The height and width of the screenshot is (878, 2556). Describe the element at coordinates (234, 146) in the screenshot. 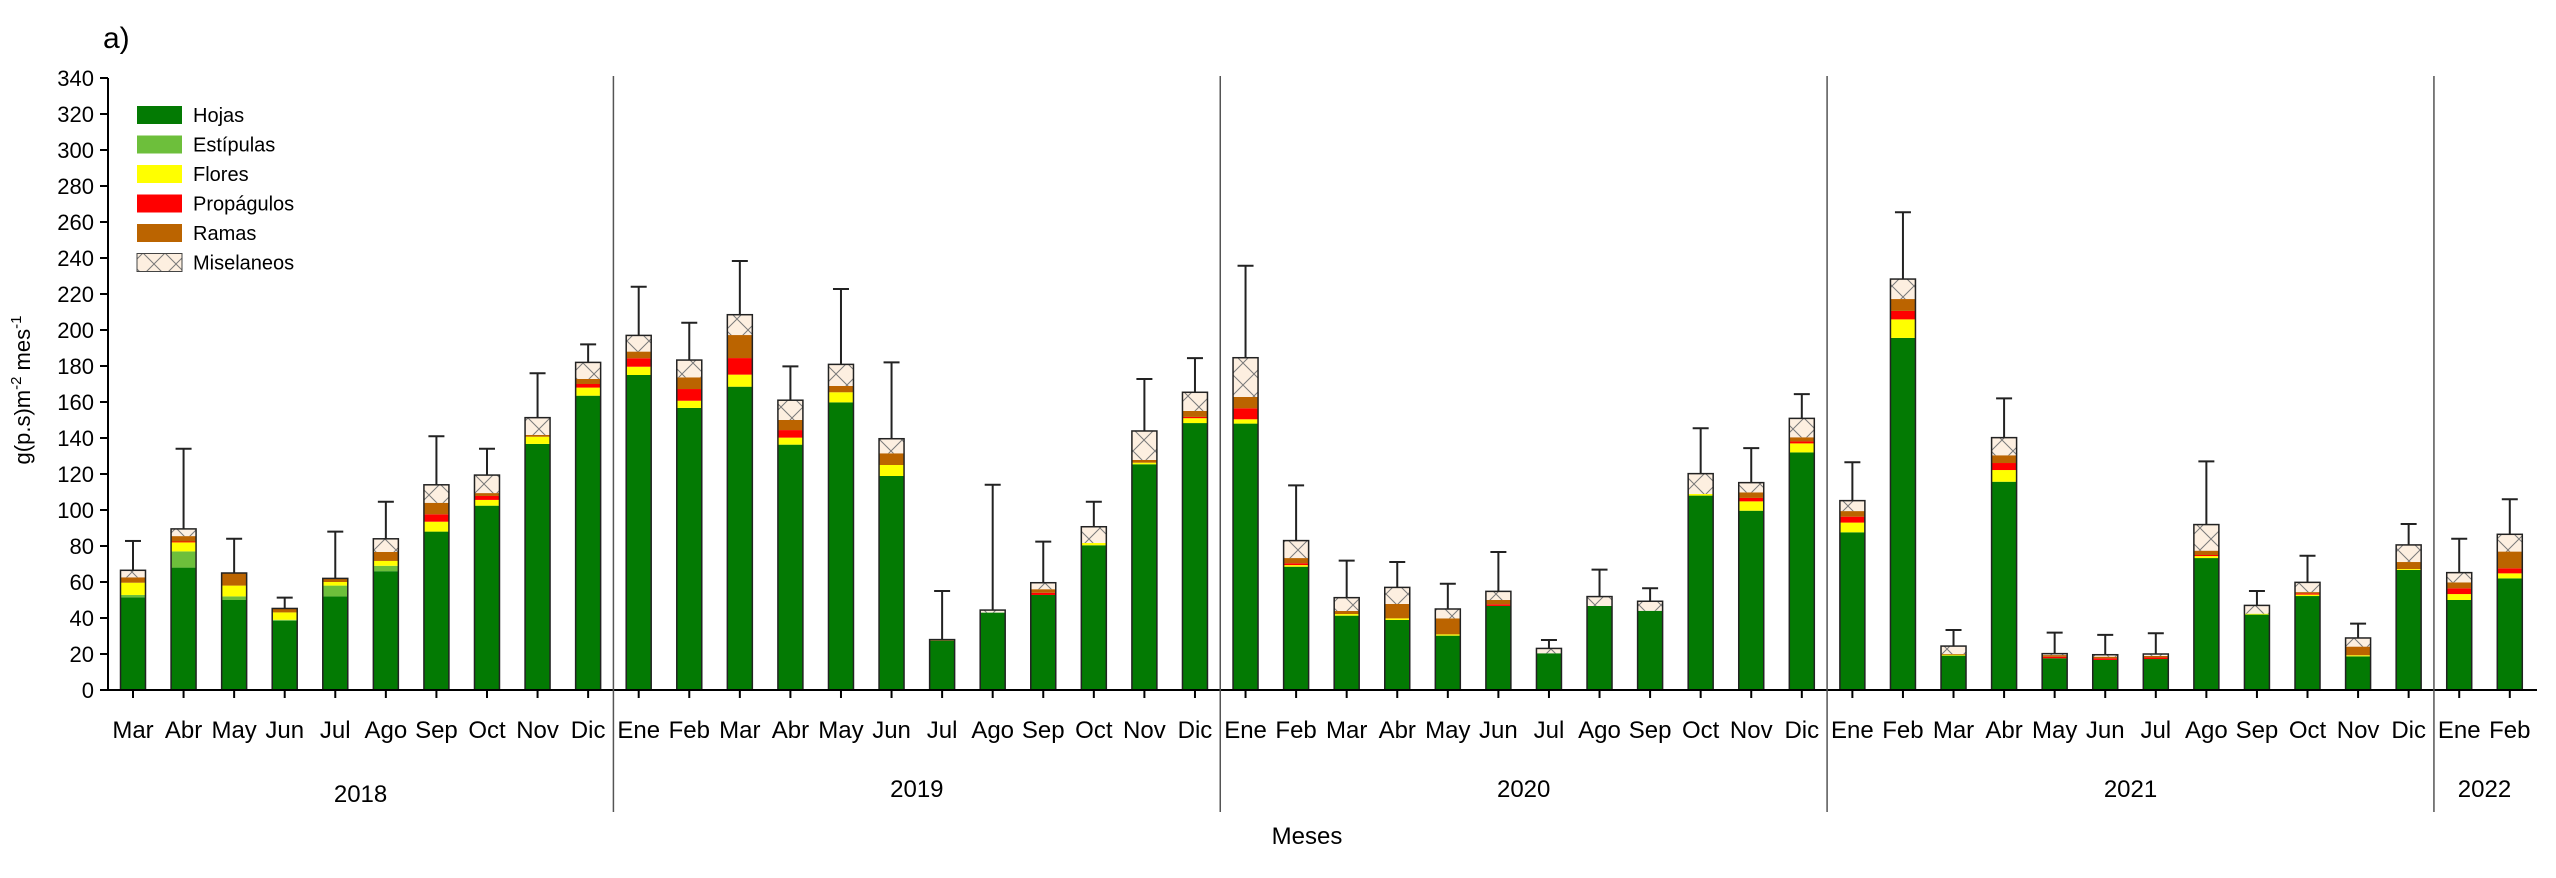

I see `legend-label: Estípulas` at that location.